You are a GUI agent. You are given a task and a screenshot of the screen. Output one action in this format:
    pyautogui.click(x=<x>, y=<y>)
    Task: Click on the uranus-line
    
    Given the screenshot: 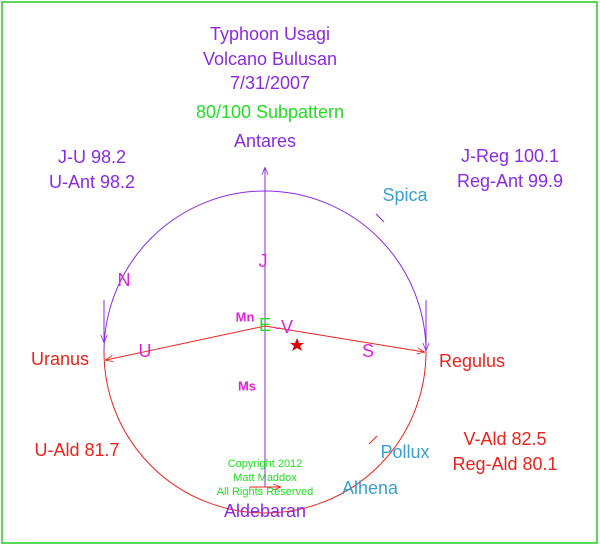 What is the action you would take?
    pyautogui.click(x=186, y=342)
    